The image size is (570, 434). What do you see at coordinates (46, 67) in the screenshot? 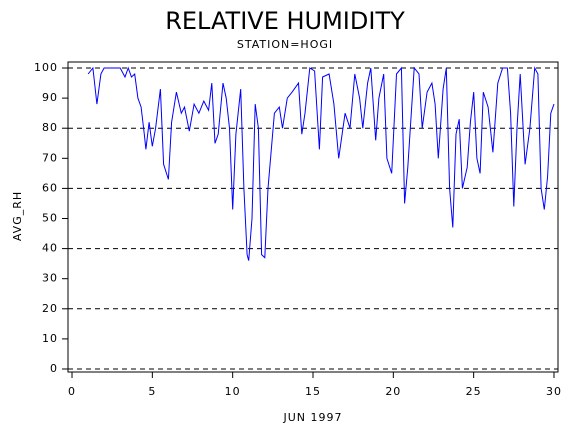
I see `y-tick-label: 100` at bounding box center [46, 67].